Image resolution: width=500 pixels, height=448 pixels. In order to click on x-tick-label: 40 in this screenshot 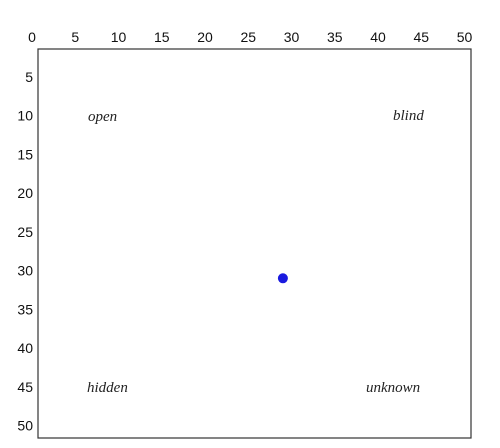, I will do `click(378, 37)`.